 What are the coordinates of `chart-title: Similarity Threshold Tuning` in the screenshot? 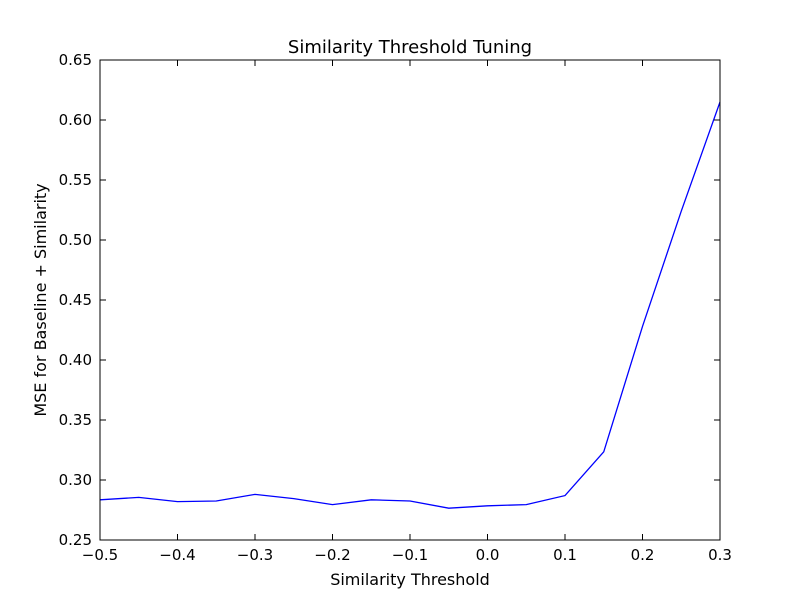 It's located at (410, 47).